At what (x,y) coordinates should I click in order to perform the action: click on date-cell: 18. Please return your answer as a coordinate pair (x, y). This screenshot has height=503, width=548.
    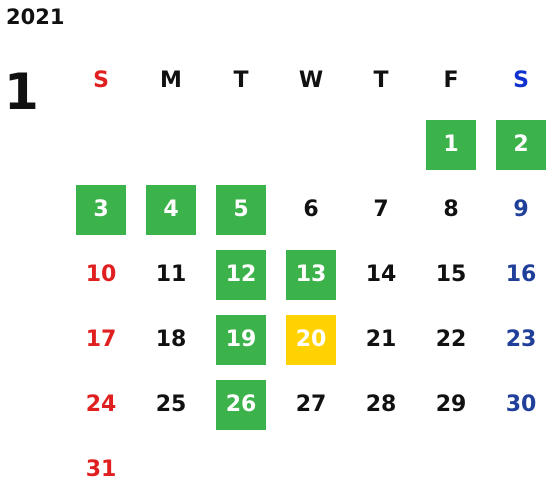
    Looking at the image, I should click on (171, 339).